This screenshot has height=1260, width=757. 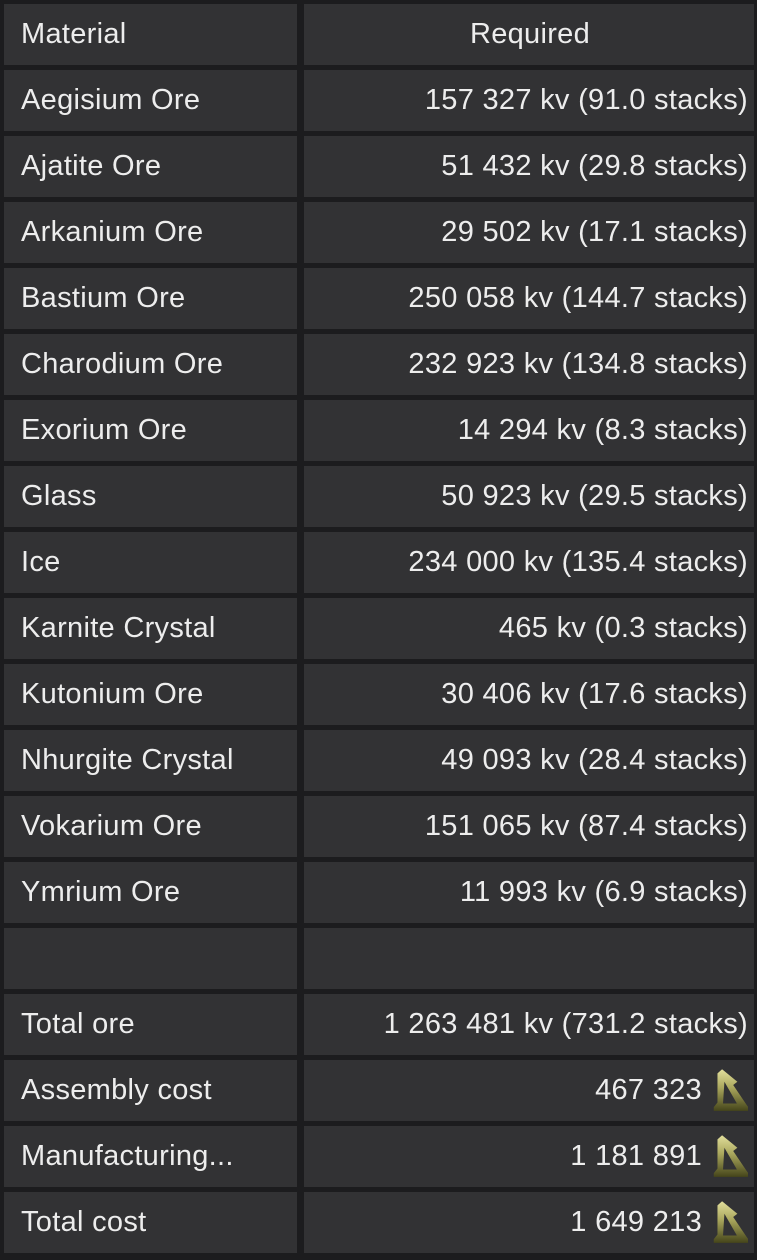 I want to click on required-cell: 51 432 kv (29.8 stacks), so click(x=529, y=166).